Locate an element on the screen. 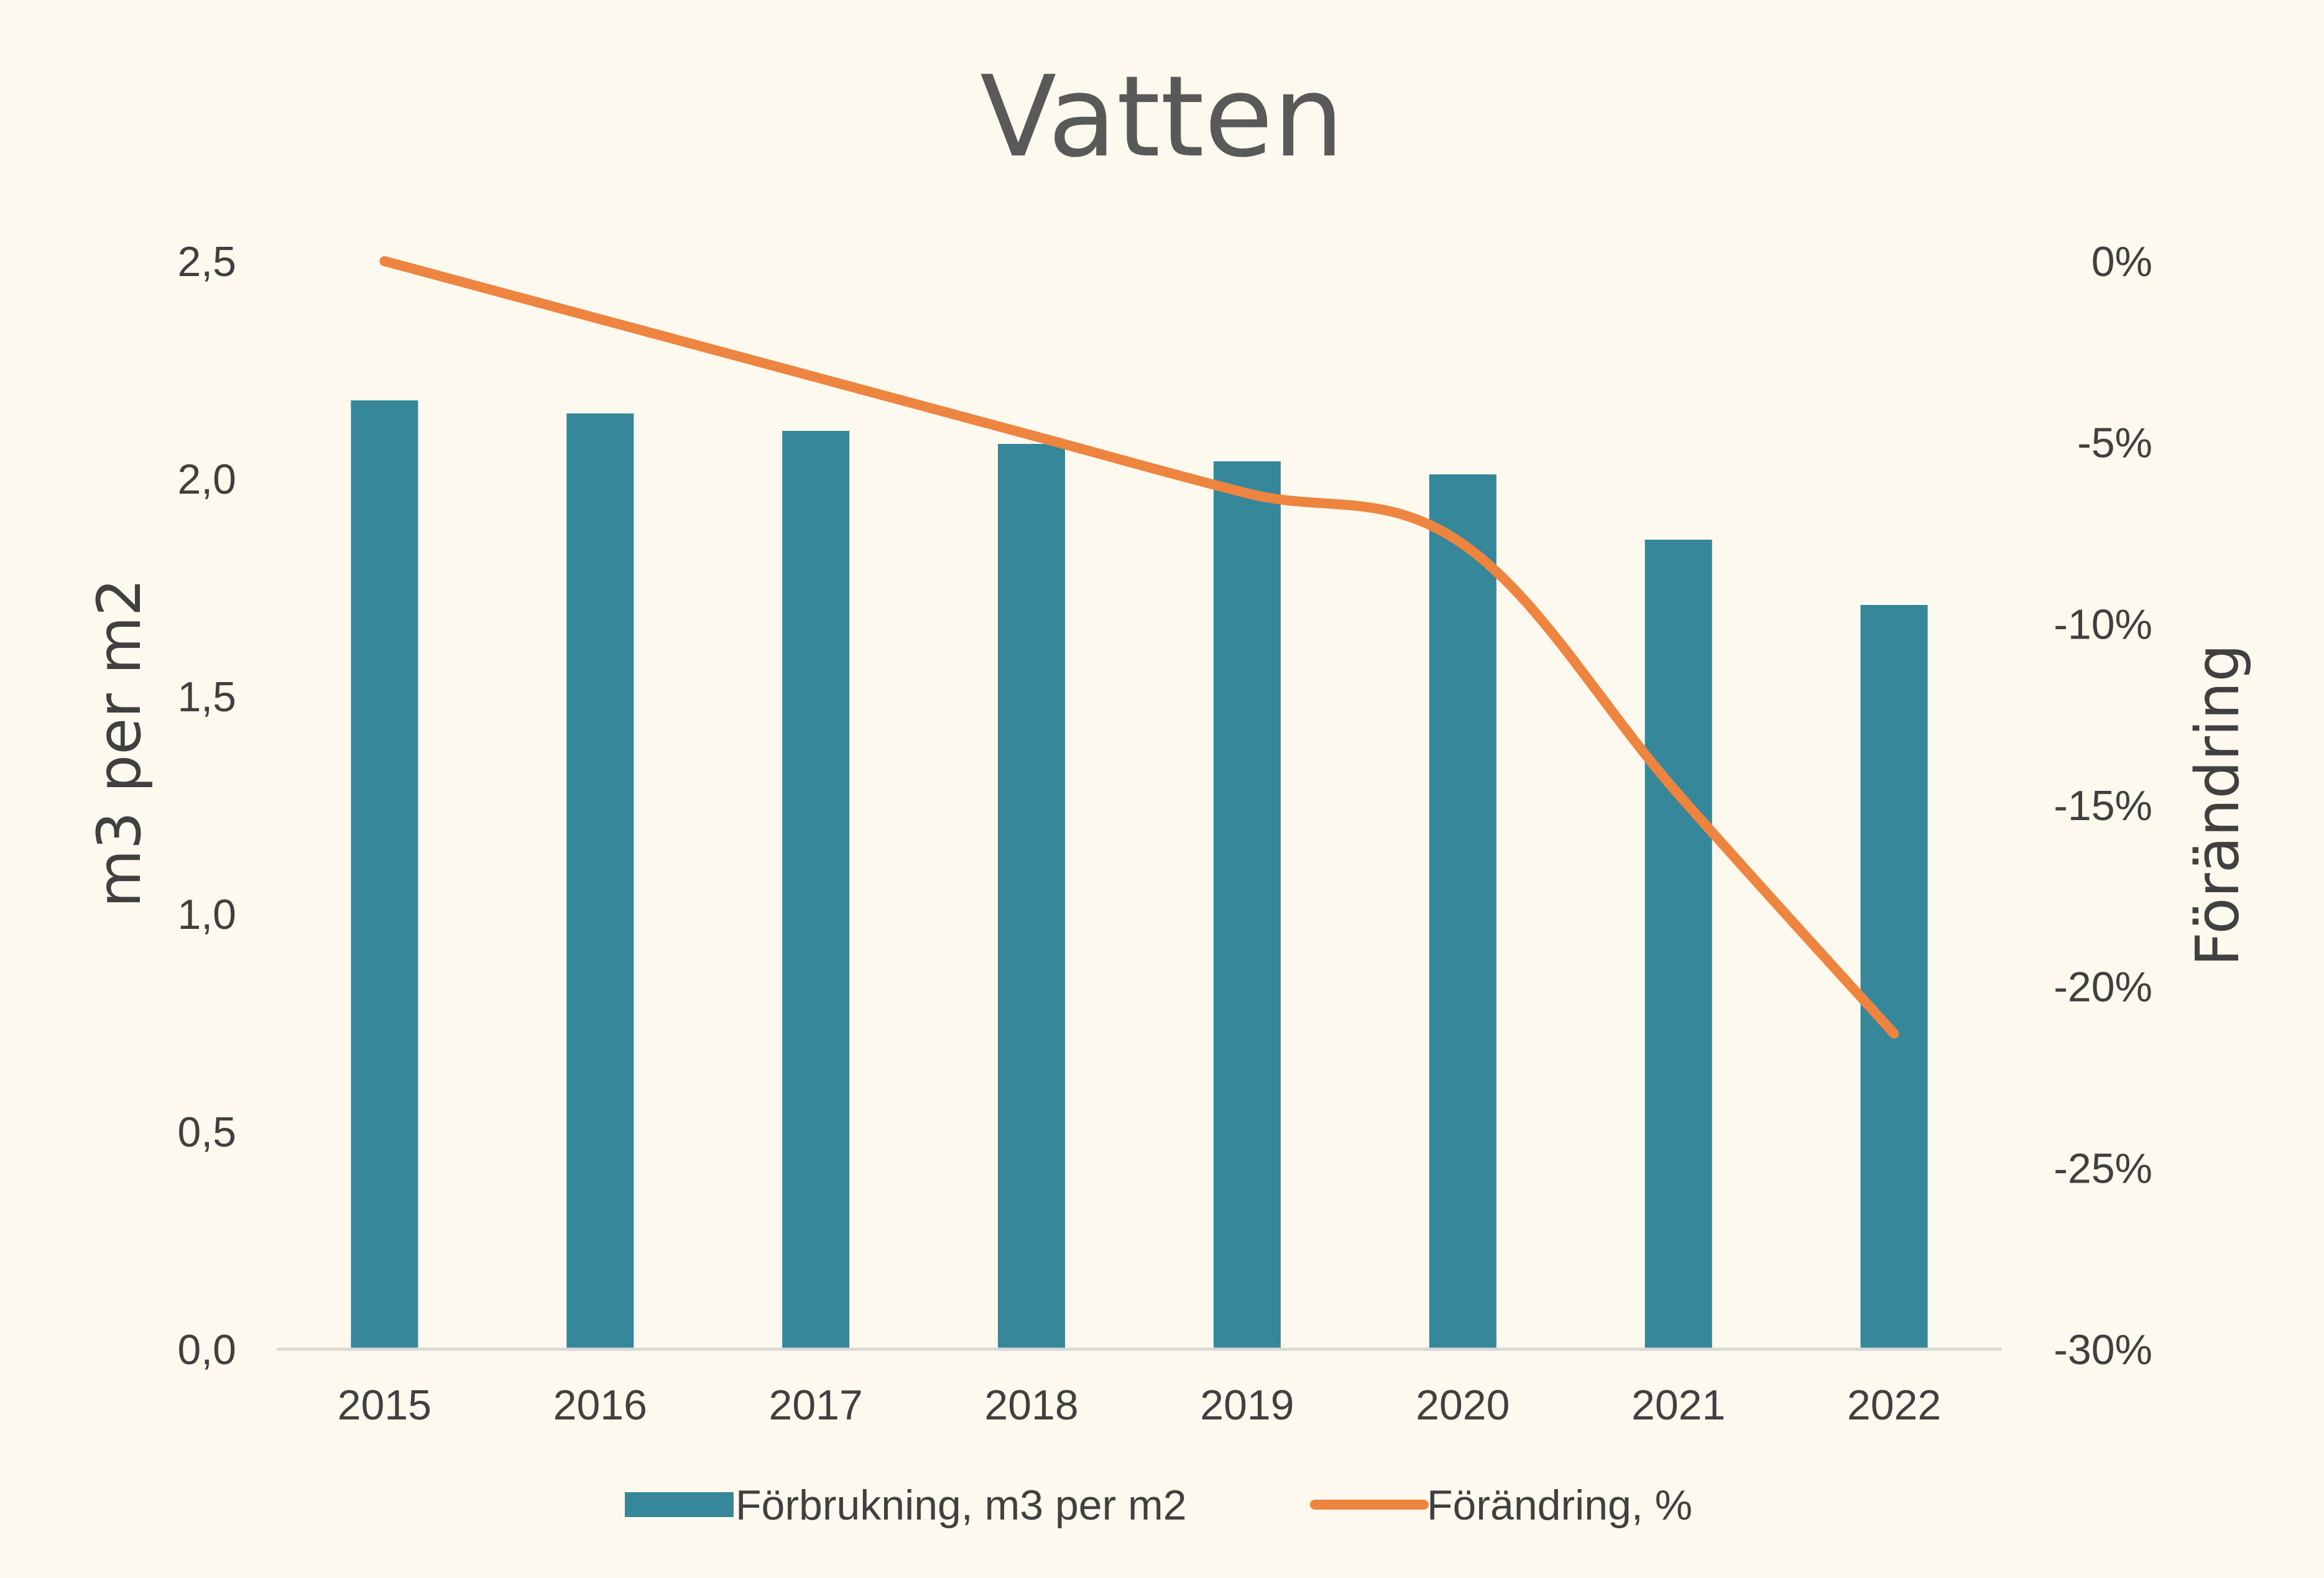 This screenshot has height=1578, width=2324. x-tick-label: 2022 is located at coordinates (1894, 1405).